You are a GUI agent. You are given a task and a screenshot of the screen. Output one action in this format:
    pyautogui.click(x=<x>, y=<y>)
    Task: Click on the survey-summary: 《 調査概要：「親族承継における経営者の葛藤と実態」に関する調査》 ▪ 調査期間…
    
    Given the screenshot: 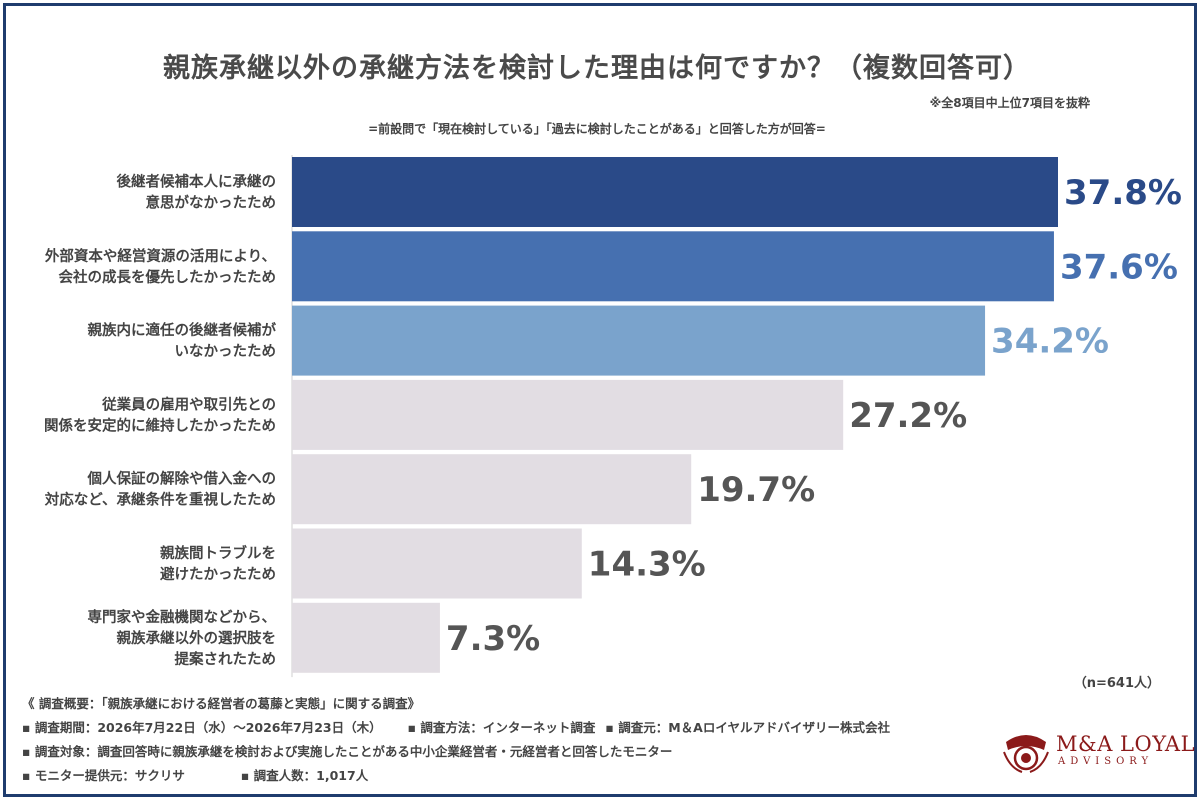 What is the action you would take?
    pyautogui.click(x=456, y=740)
    